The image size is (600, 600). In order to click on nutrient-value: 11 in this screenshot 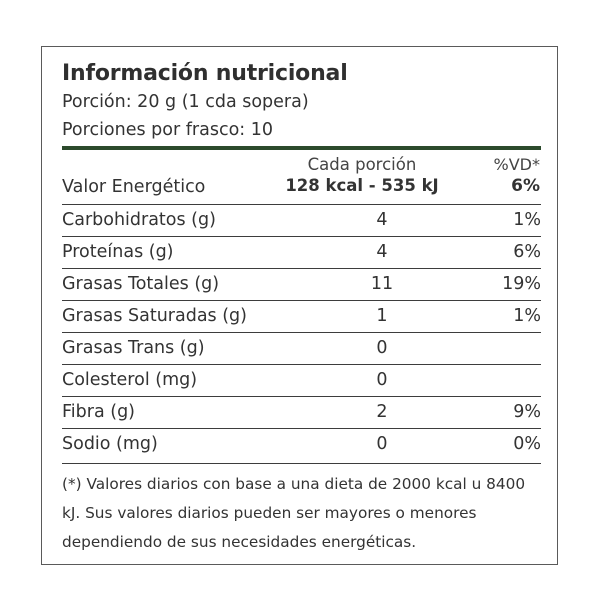, I will do `click(382, 284)`.